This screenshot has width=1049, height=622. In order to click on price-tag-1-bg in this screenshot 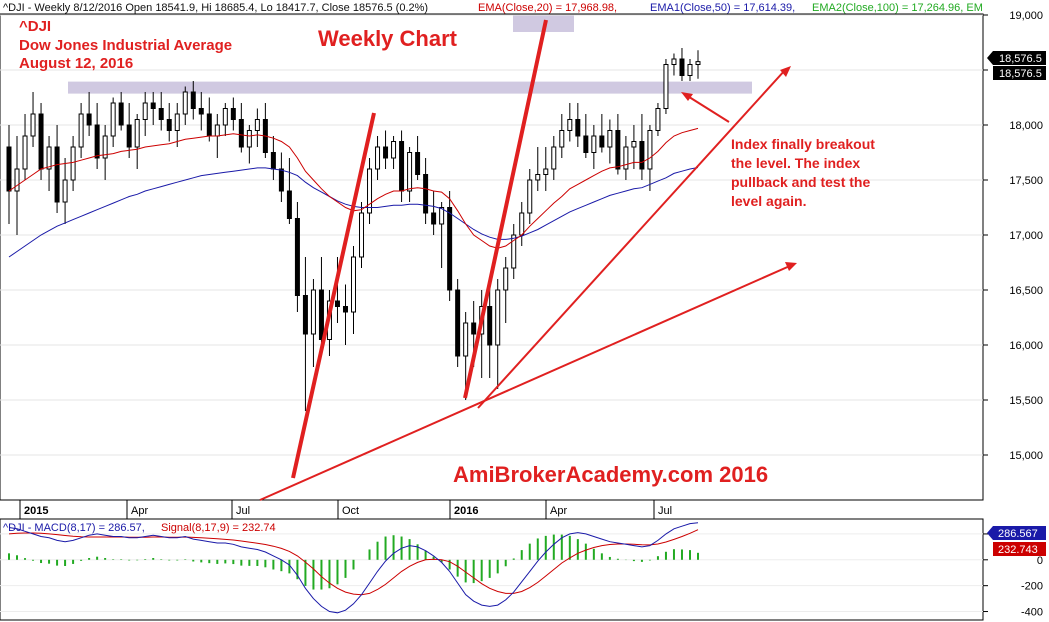, I will do `click(1016, 58)`.